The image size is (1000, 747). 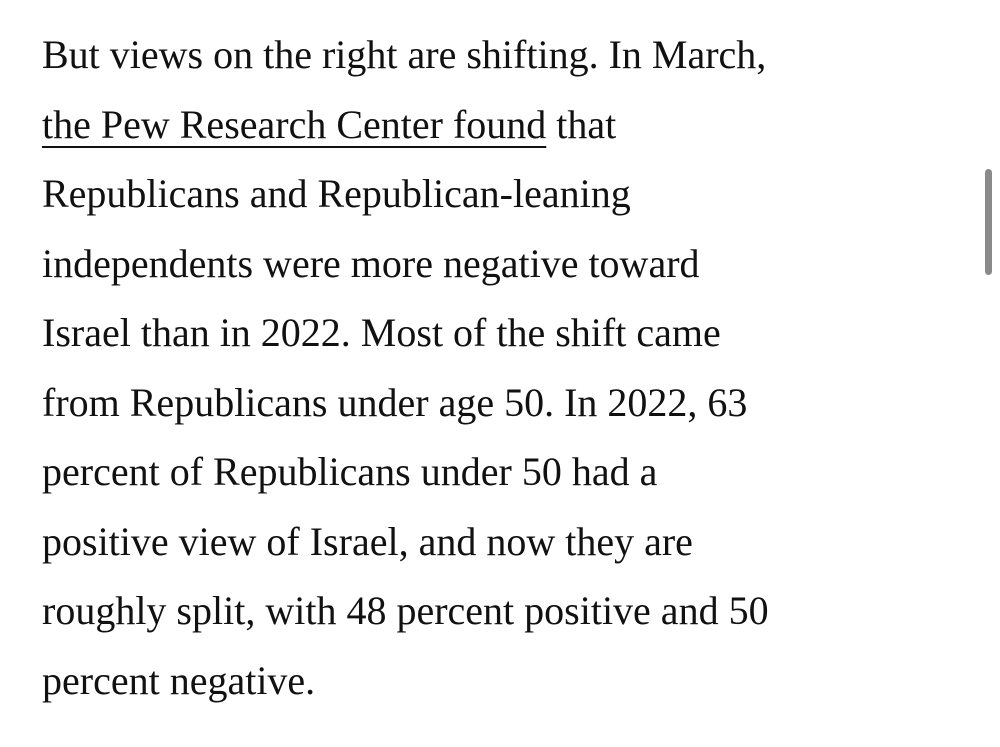 What do you see at coordinates (294, 124) in the screenshot?
I see `pew-research-link: the Pew Research Center found` at bounding box center [294, 124].